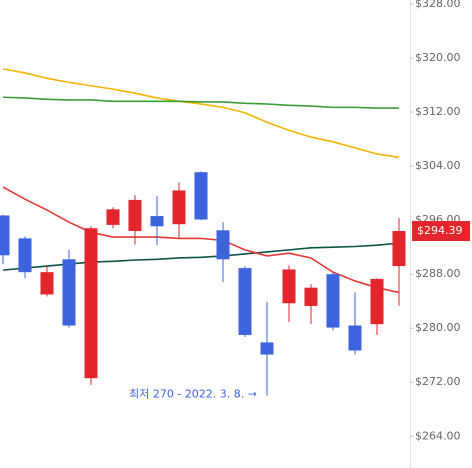  Describe the element at coordinates (438, 165) in the screenshot. I see `y-tick-label: $304.00` at that location.